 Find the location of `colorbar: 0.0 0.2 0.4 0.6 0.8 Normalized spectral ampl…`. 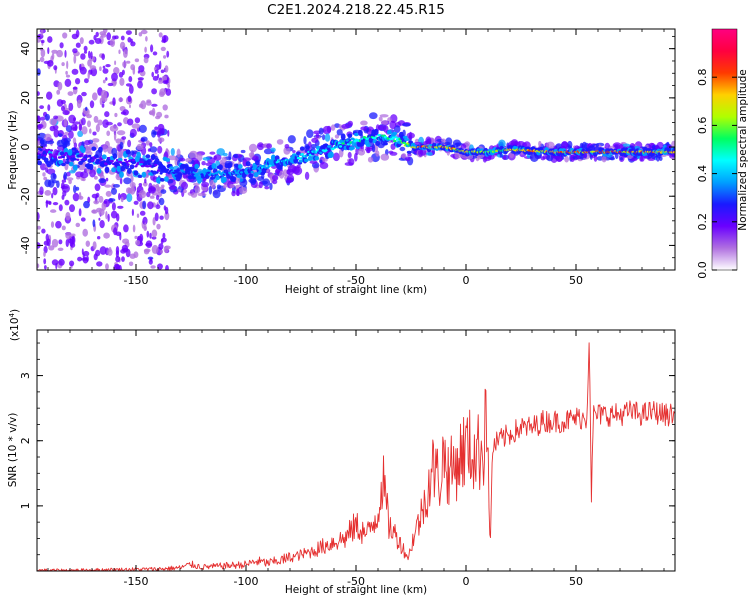

colorbar: 0.0 0.2 0.4 0.6 0.8 Normalized spectral ampl… is located at coordinates (722, 153).